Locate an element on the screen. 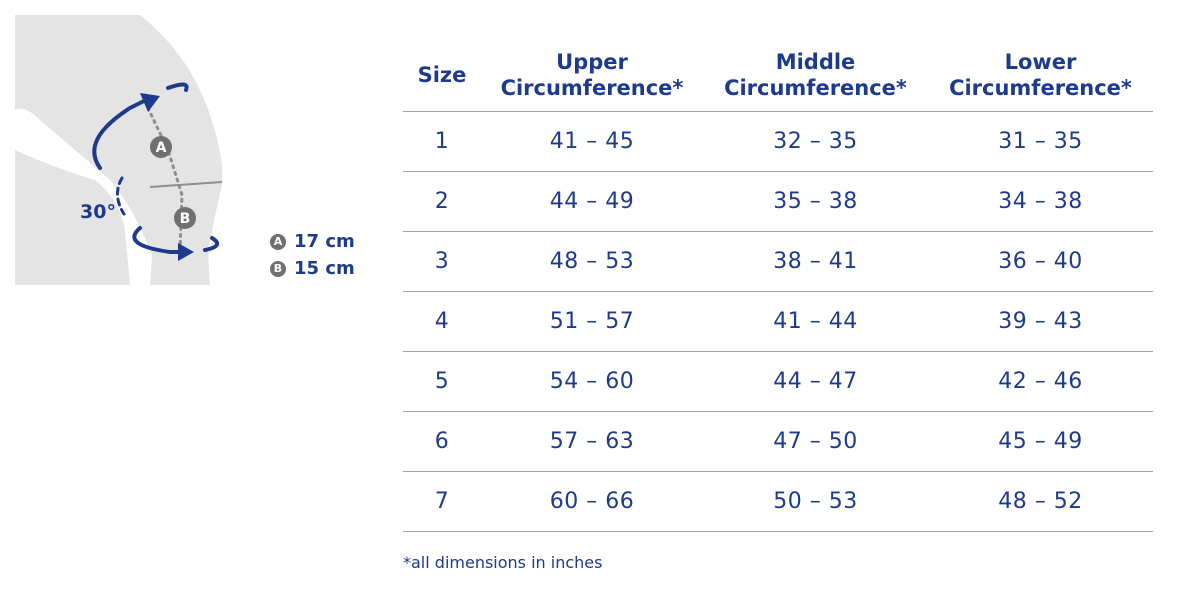 This screenshot has width=1188, height=609. header-lower-line1: Lower is located at coordinates (1040, 61).